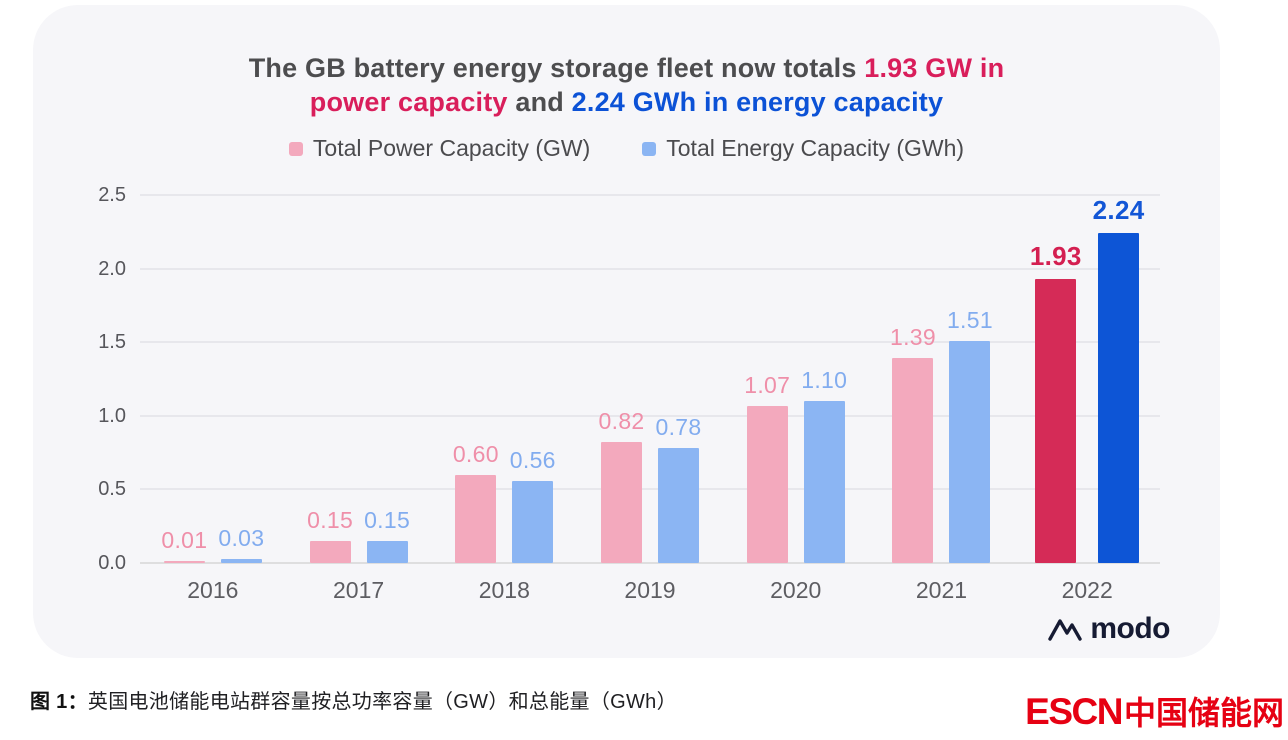  Describe the element at coordinates (533, 521) in the screenshot. I see `energy-bar-2018` at that location.